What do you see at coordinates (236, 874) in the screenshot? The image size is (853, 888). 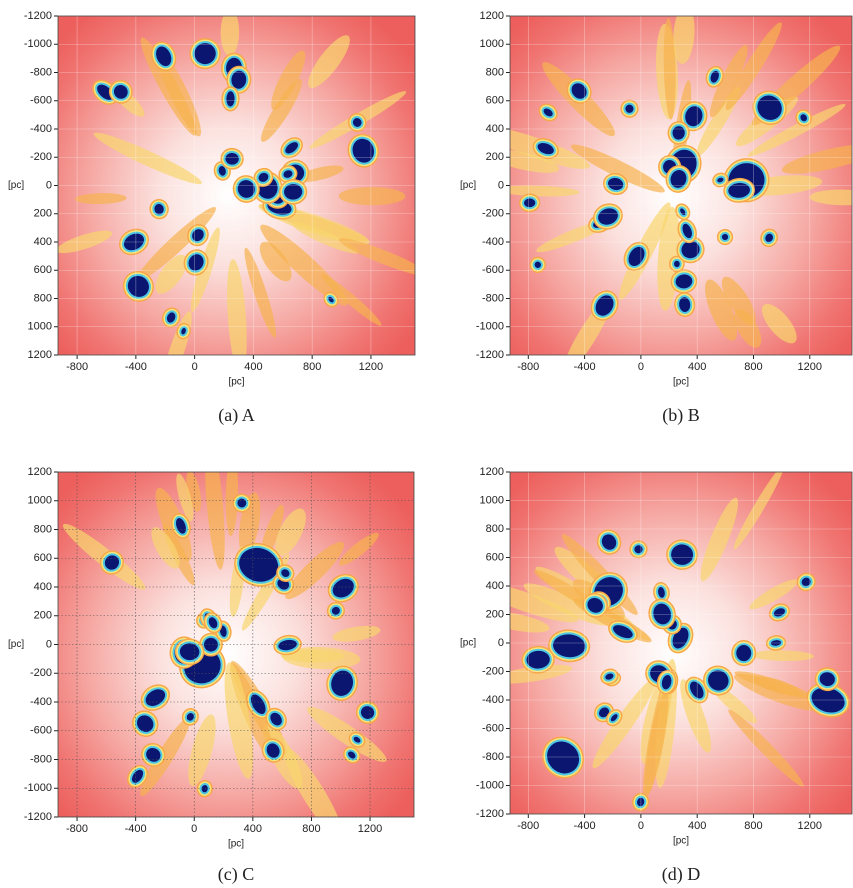 I see `caption: (c) C` at bounding box center [236, 874].